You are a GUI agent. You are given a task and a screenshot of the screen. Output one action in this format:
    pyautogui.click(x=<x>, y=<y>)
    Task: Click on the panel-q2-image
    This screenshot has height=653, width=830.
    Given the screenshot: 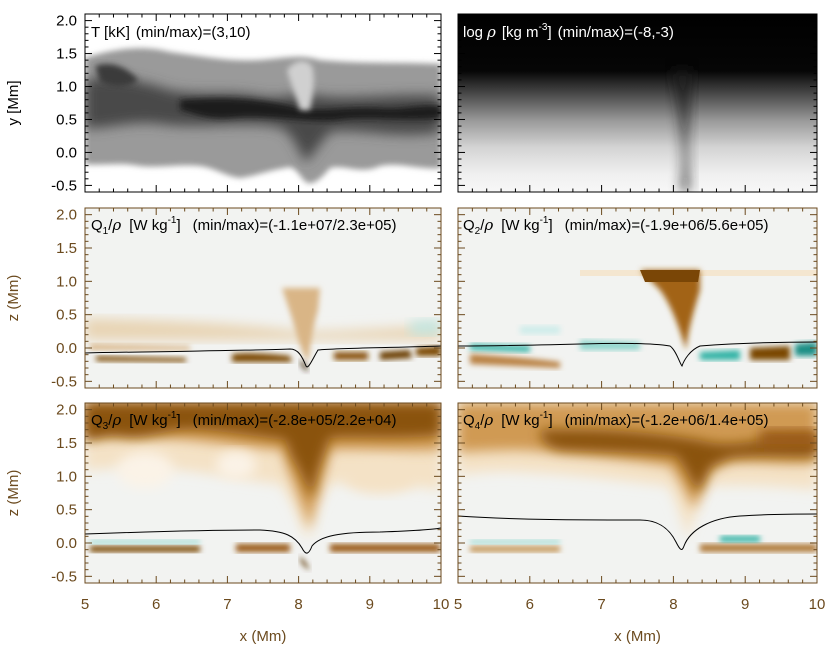 What is the action you would take?
    pyautogui.click(x=637, y=298)
    